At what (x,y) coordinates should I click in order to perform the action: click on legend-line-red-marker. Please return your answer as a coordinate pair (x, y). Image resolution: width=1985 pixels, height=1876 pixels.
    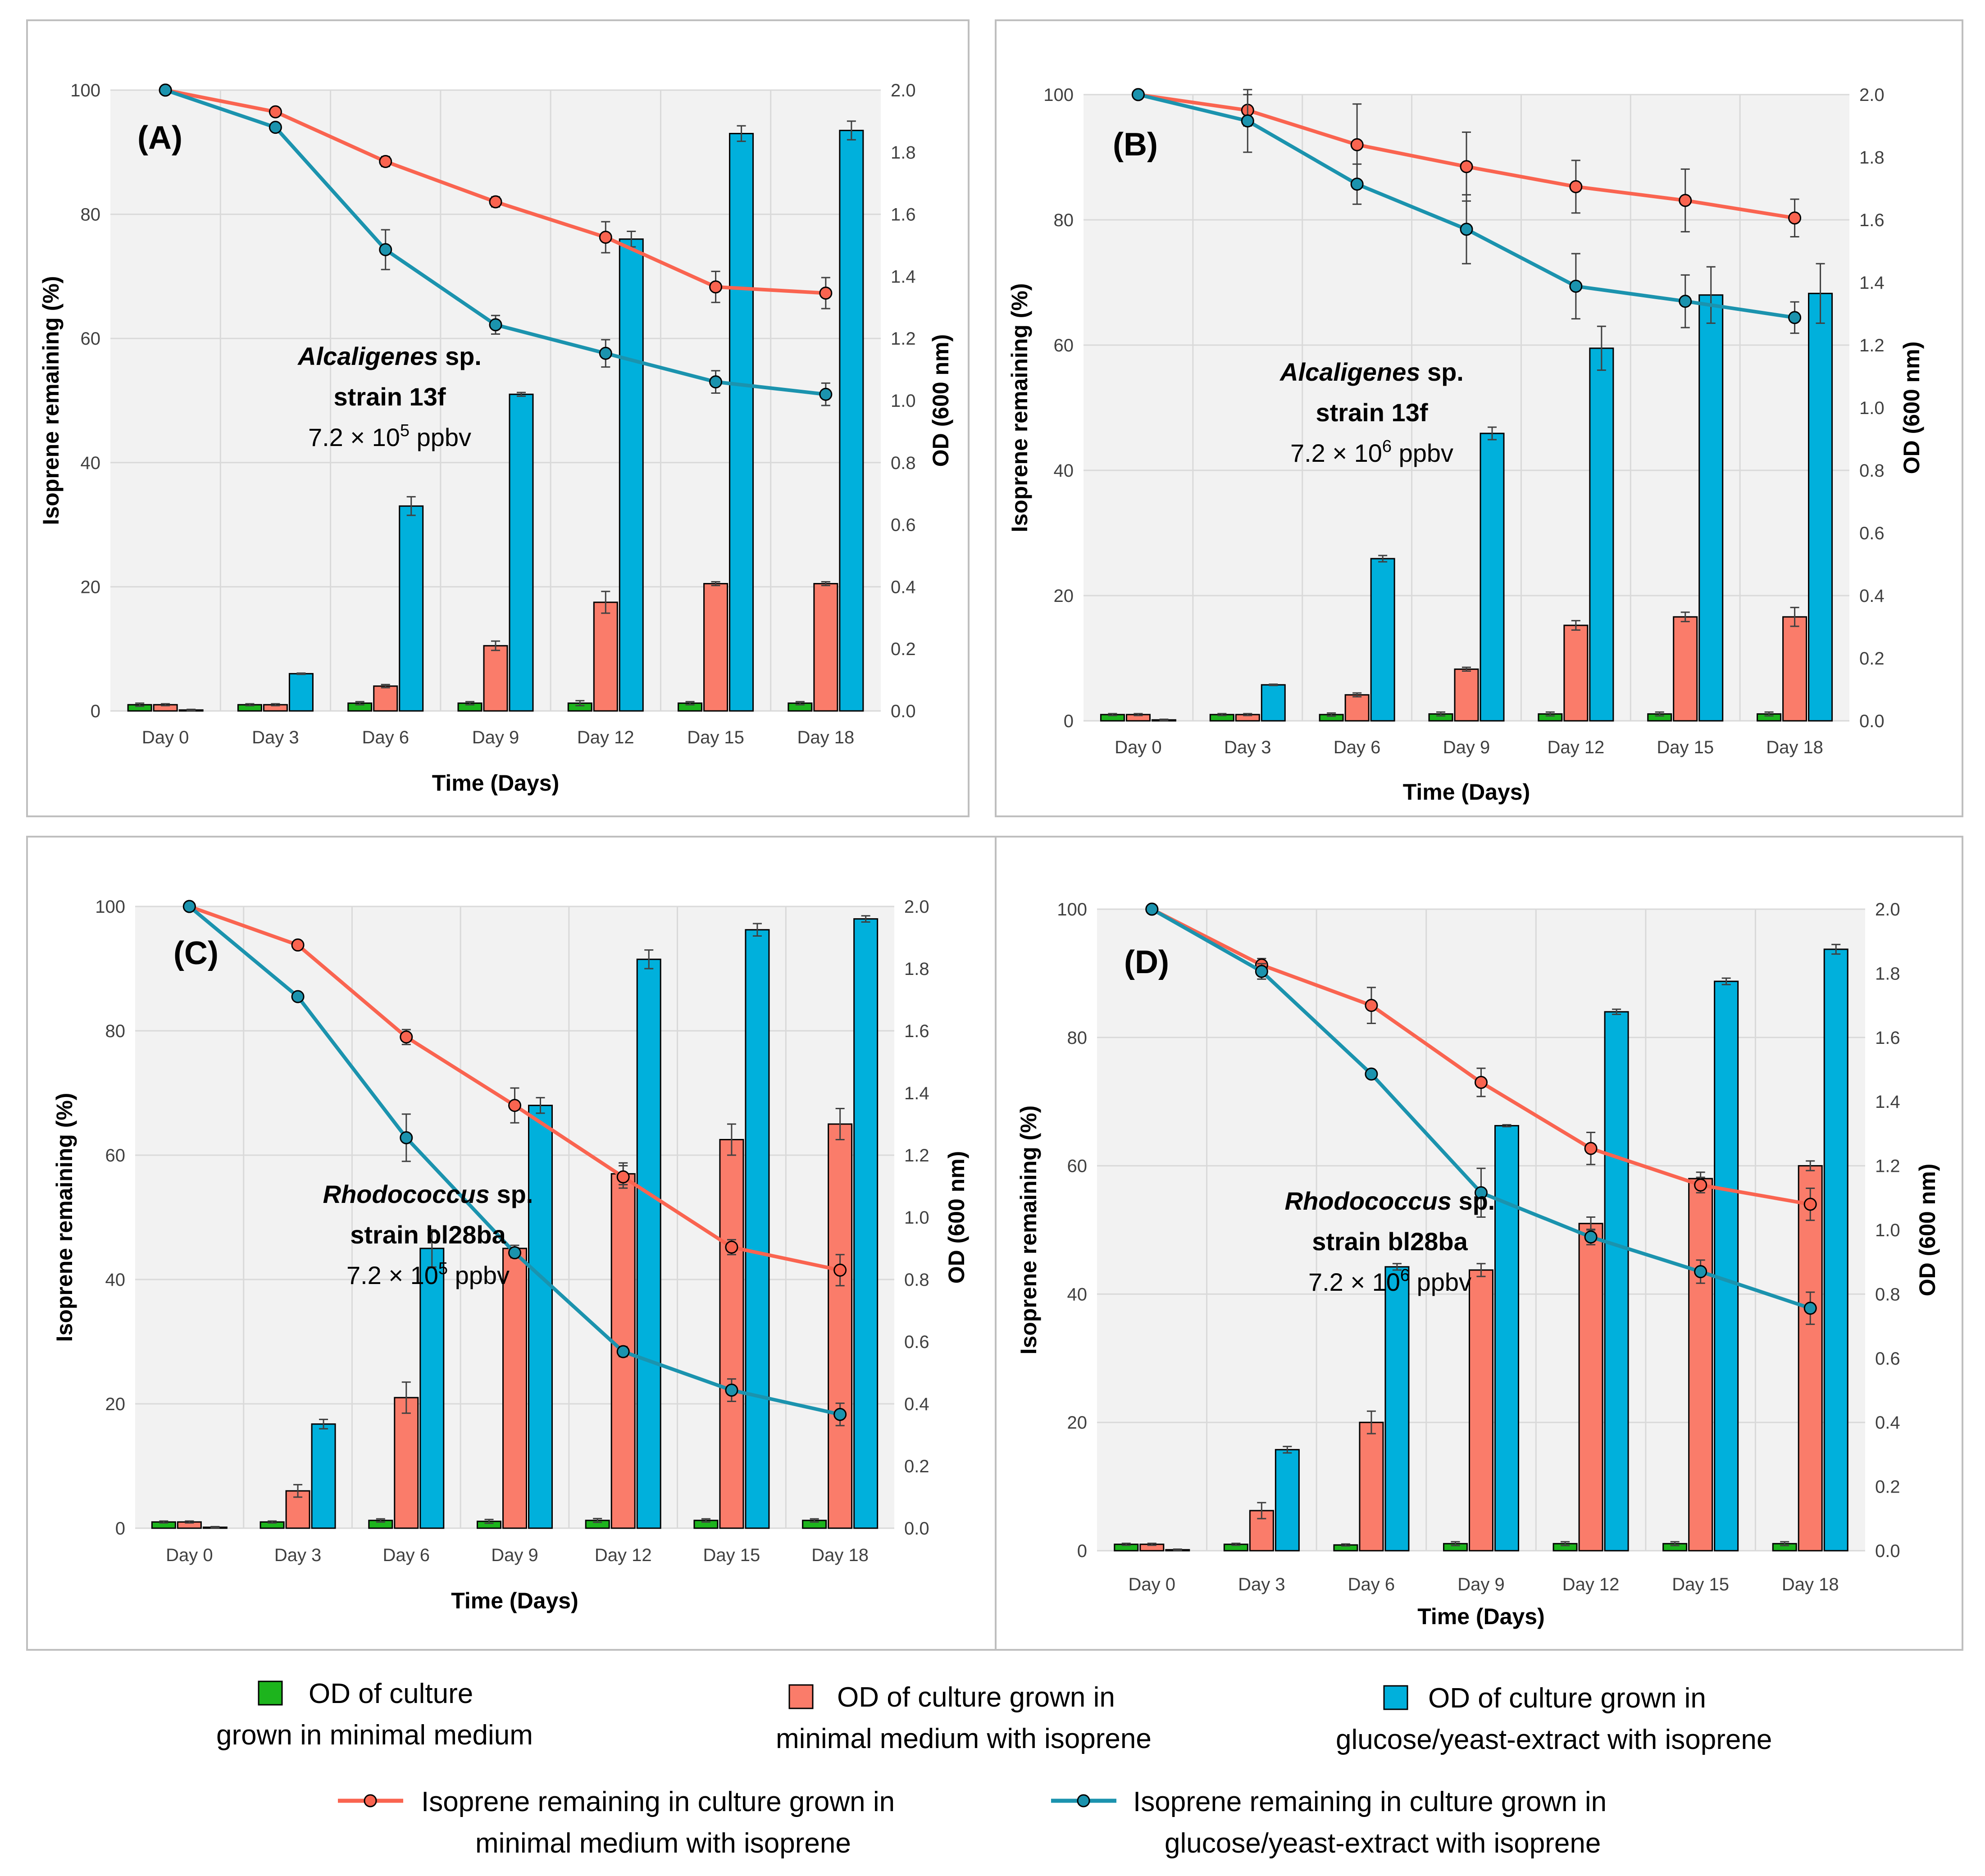
    Looking at the image, I should click on (371, 1801).